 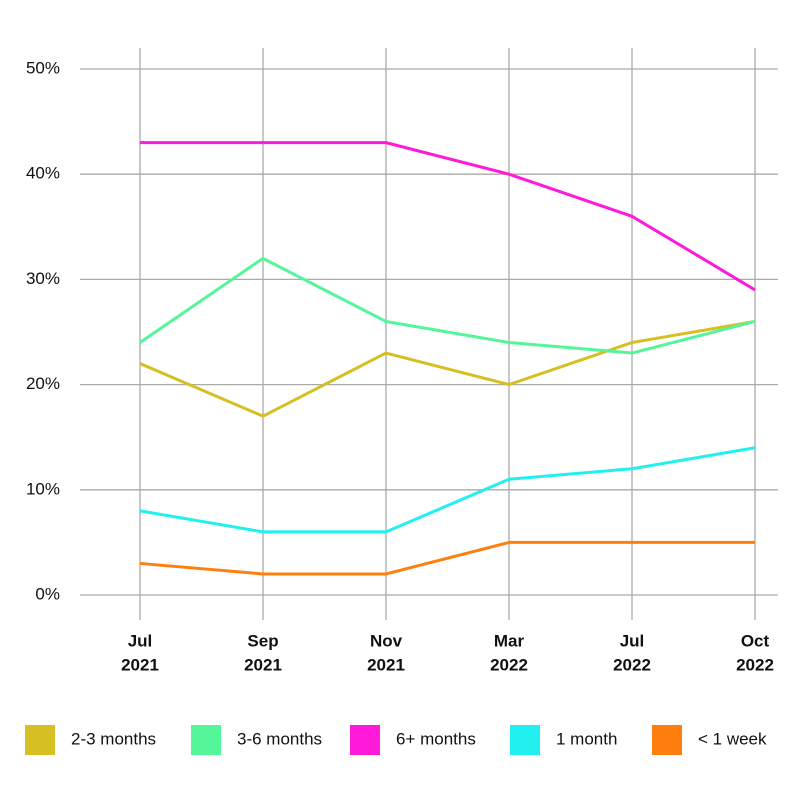 I want to click on y-tick-label: 20%, so click(x=43, y=383).